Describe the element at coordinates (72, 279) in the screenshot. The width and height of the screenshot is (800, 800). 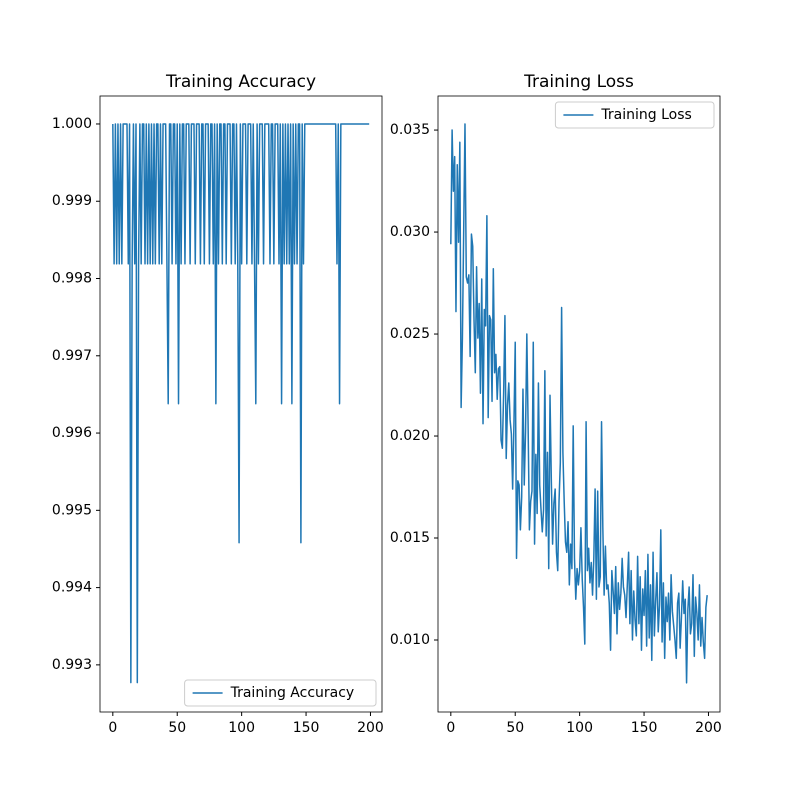
I see `y-tick-label: 0.998` at that location.